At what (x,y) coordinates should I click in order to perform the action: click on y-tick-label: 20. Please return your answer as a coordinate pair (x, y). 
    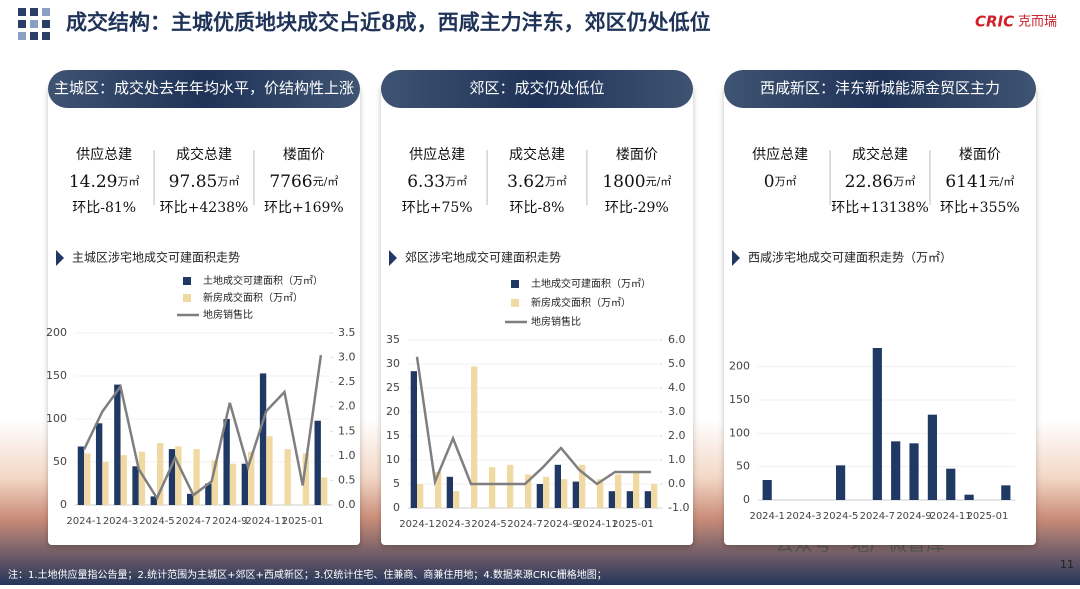
    Looking at the image, I should click on (393, 411).